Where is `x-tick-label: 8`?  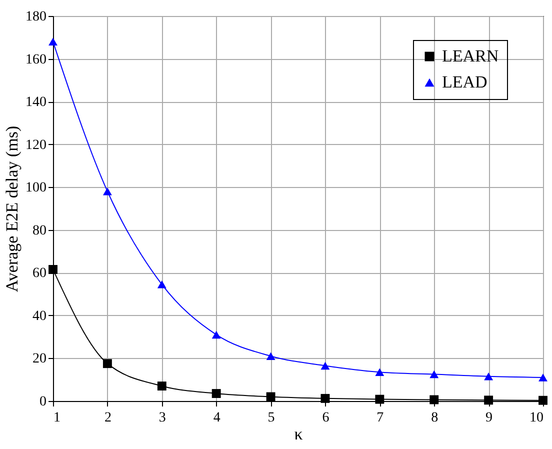
x-tick-label: 8 is located at coordinates (434, 418).